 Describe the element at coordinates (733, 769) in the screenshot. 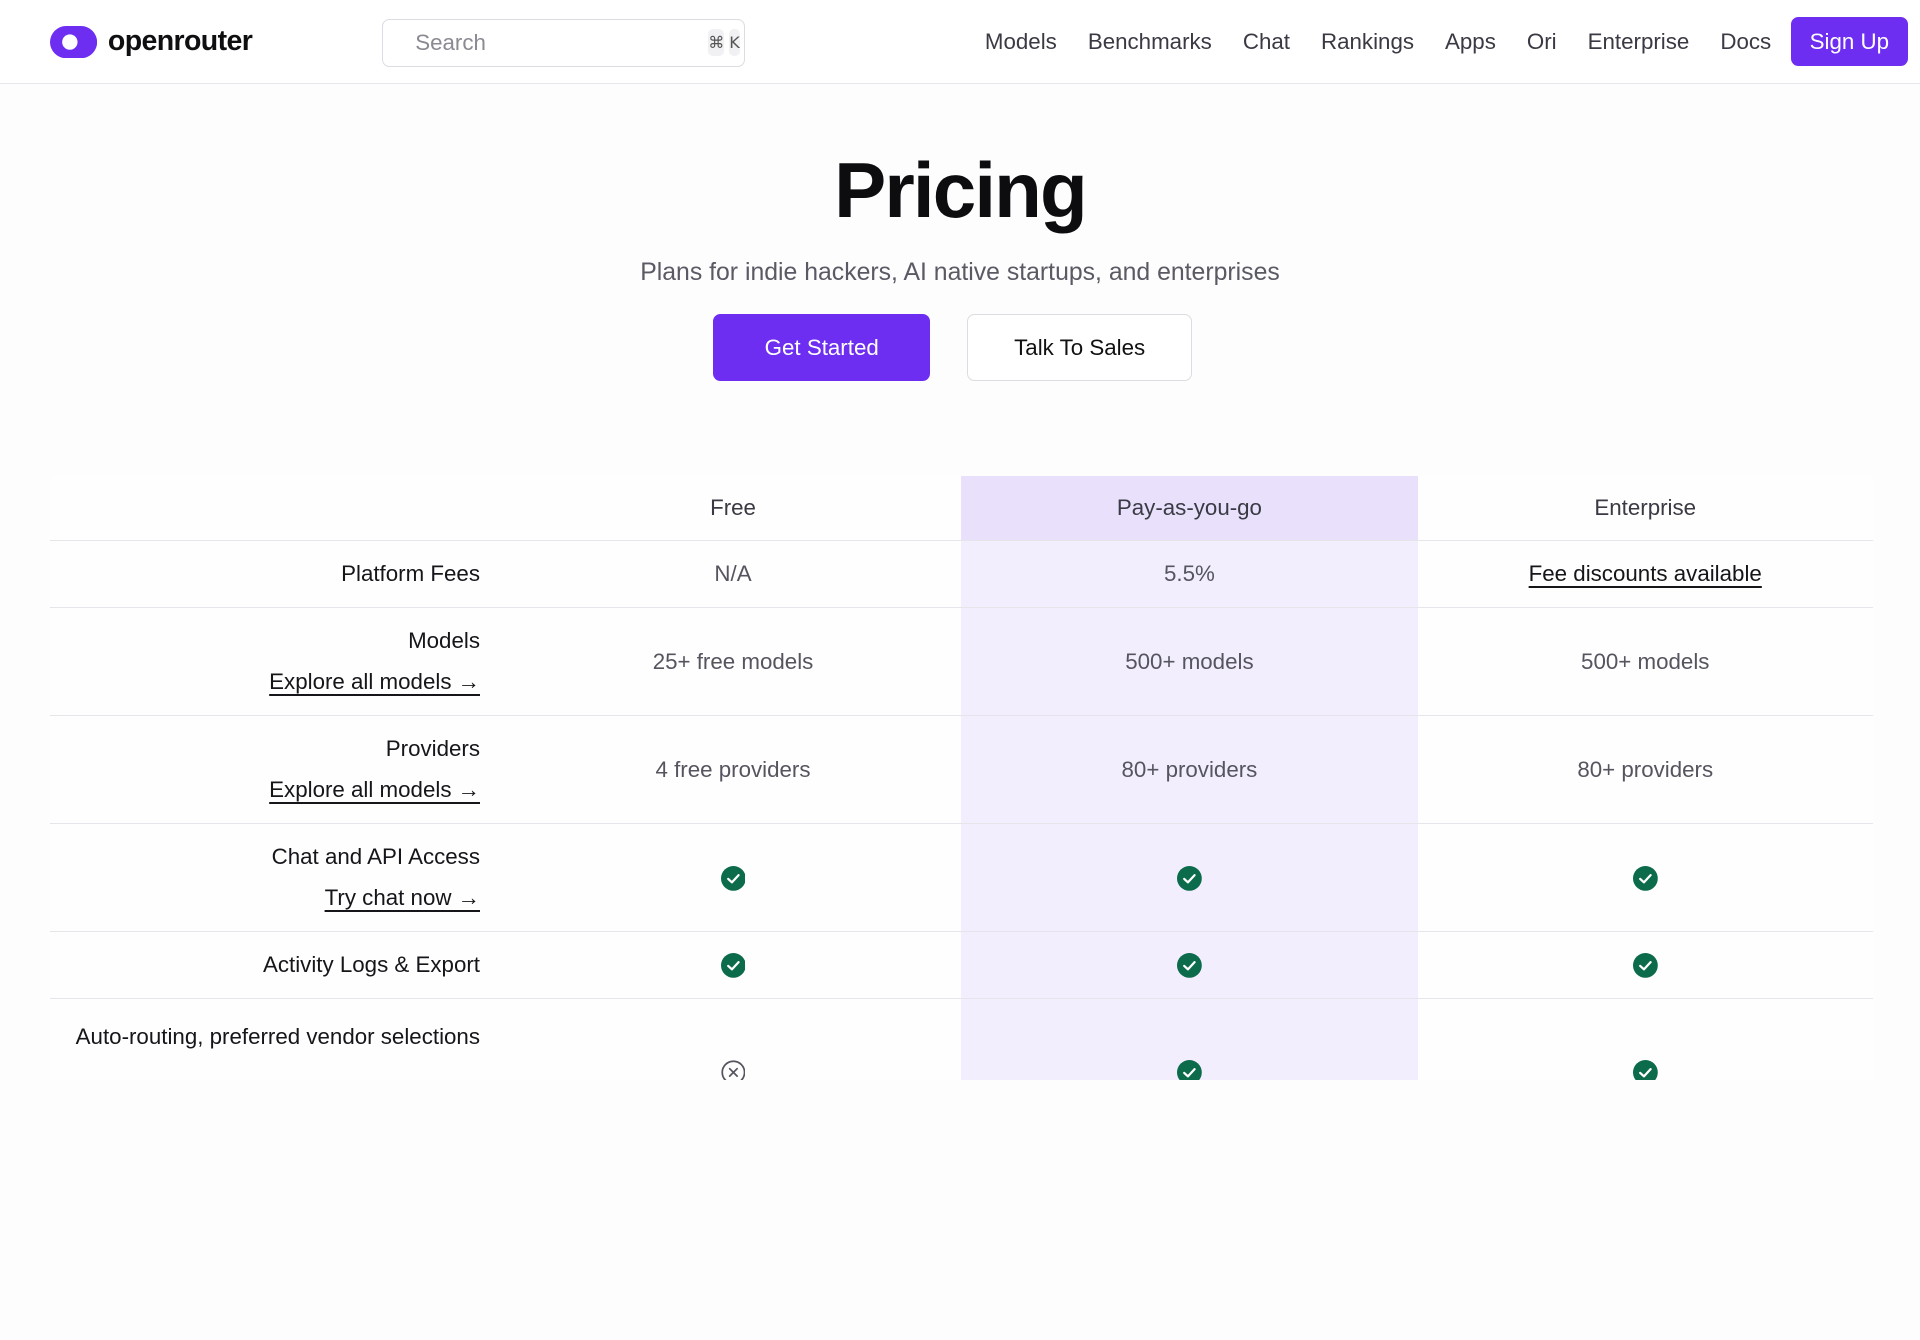

I see `cell-free: 4 free providers` at that location.